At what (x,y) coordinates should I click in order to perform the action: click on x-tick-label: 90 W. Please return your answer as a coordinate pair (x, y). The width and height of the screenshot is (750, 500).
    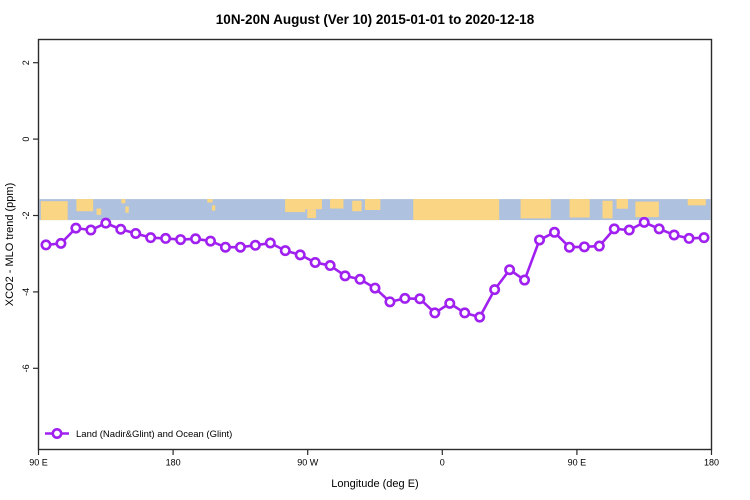
    Looking at the image, I should click on (308, 463).